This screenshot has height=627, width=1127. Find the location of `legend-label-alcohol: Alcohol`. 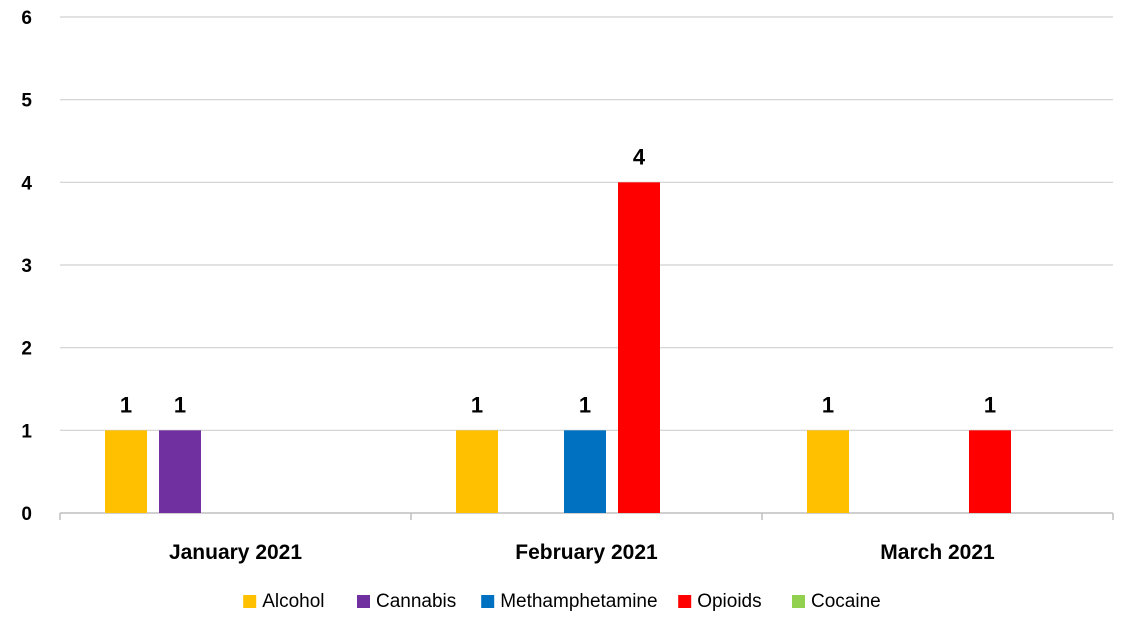

legend-label-alcohol: Alcohol is located at coordinates (293, 601).